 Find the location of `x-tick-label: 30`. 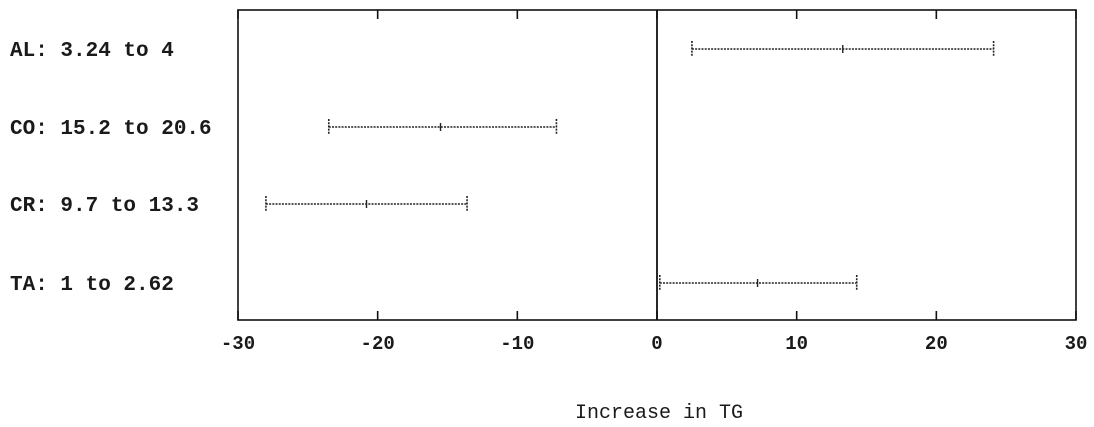

x-tick-label: 30 is located at coordinates (1076, 344).